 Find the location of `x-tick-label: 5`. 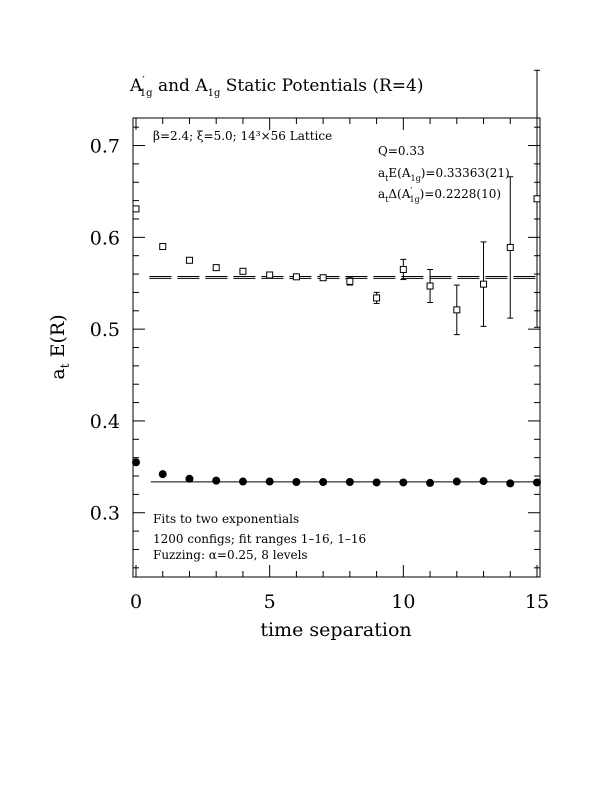

x-tick-label: 5 is located at coordinates (270, 602).